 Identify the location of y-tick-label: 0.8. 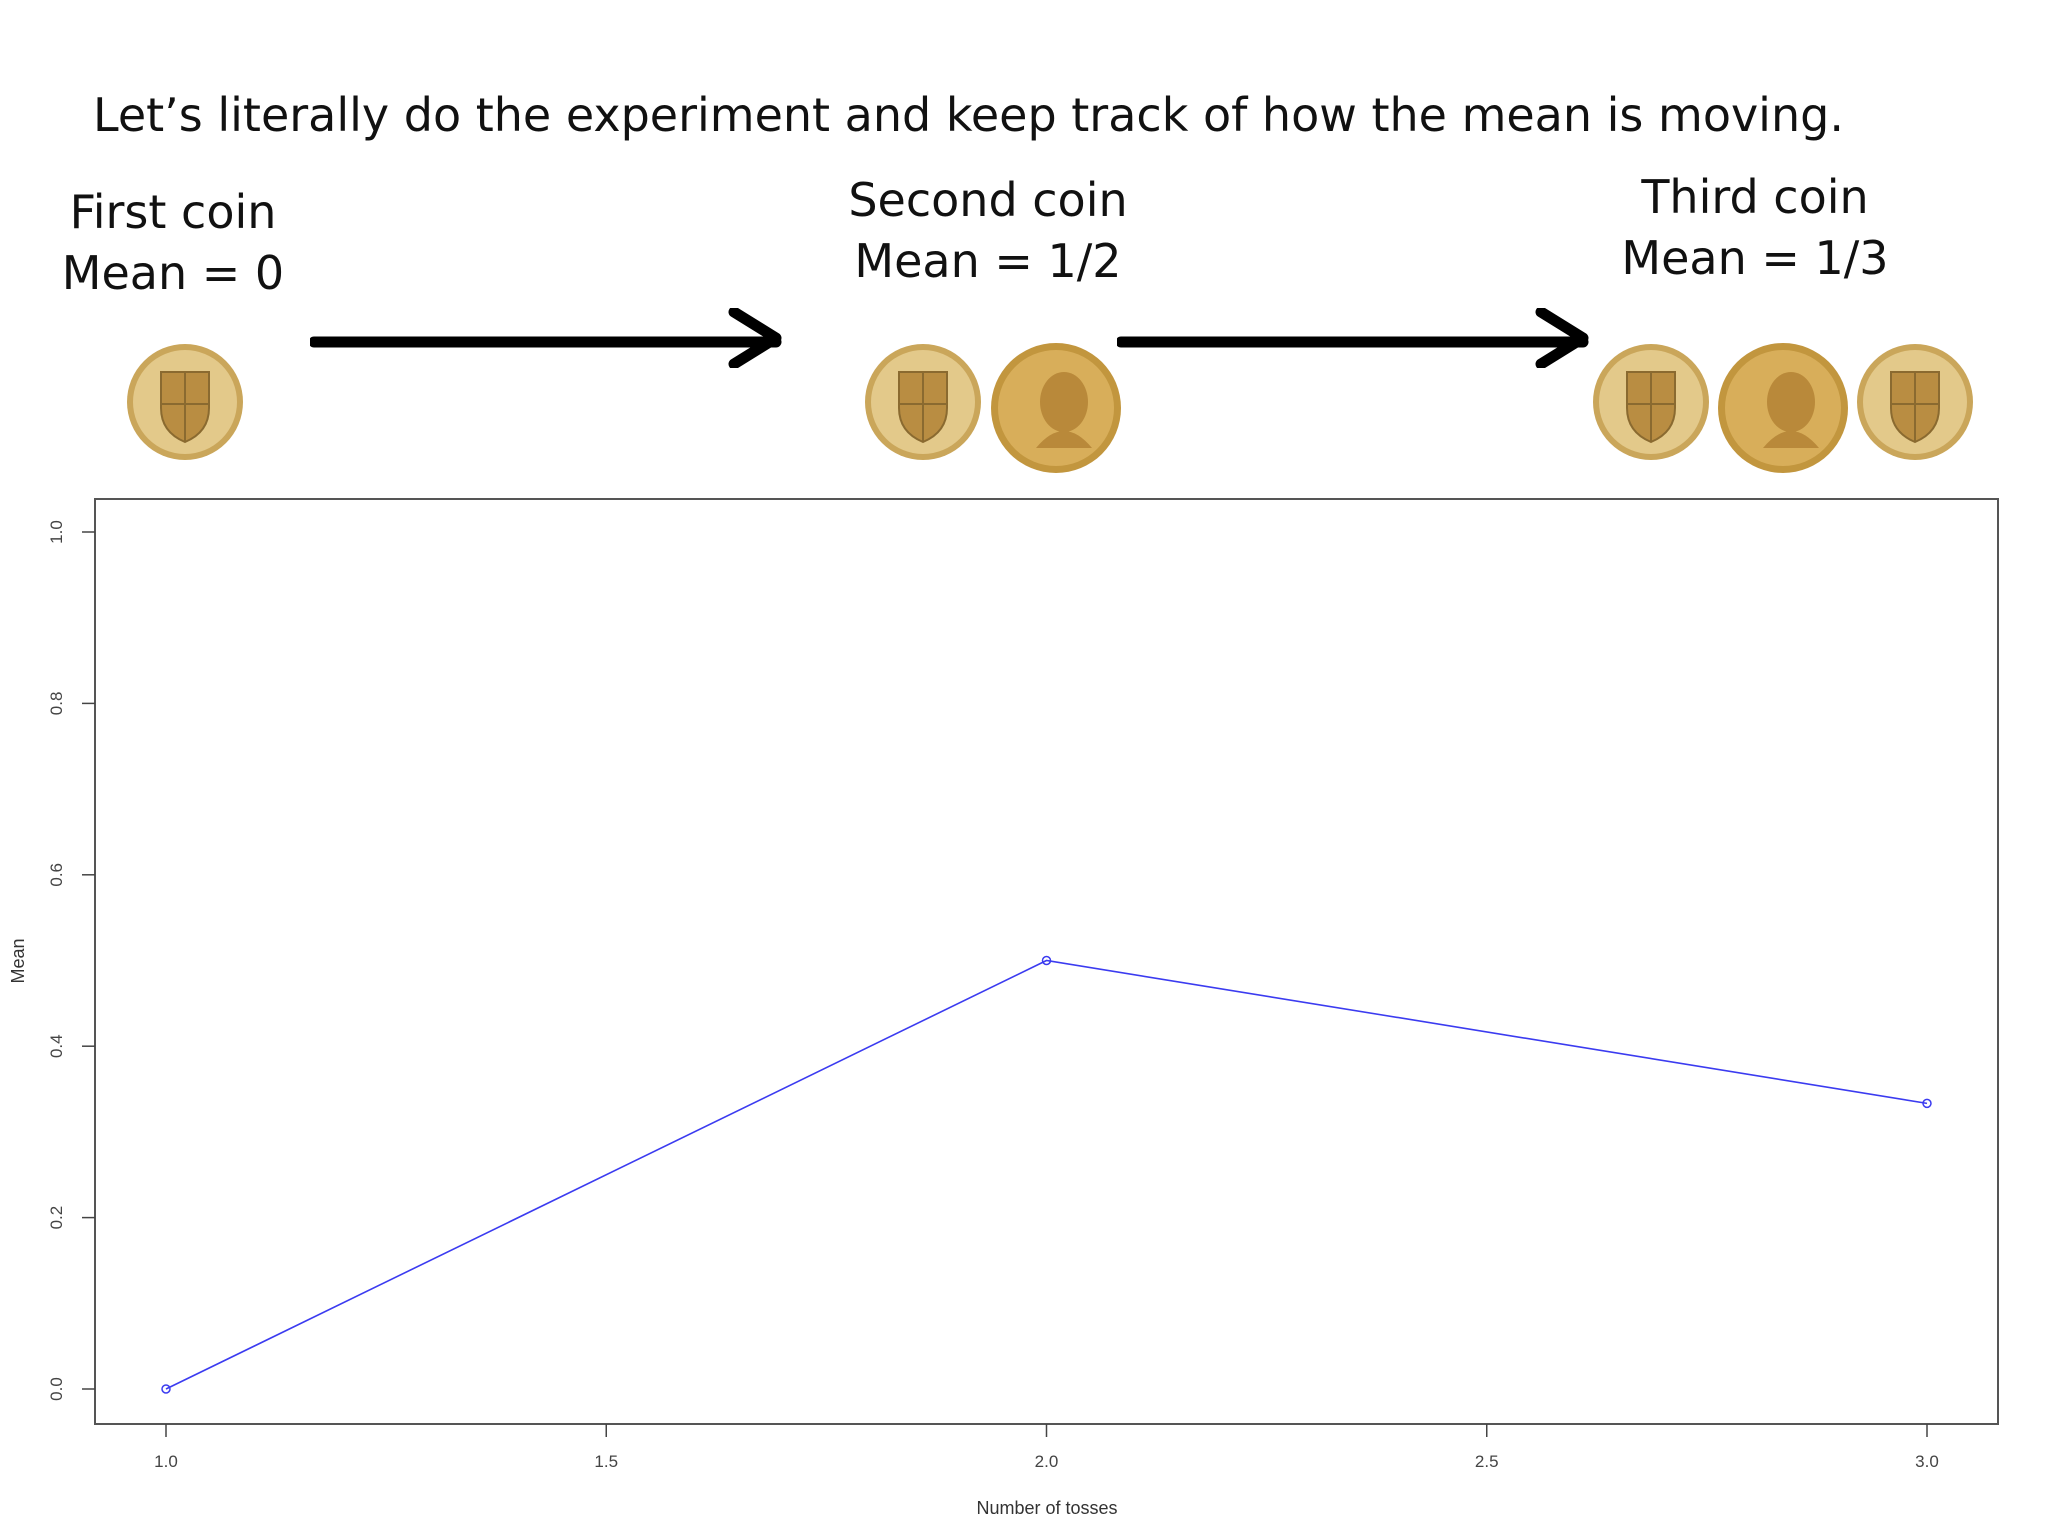
(56, 704).